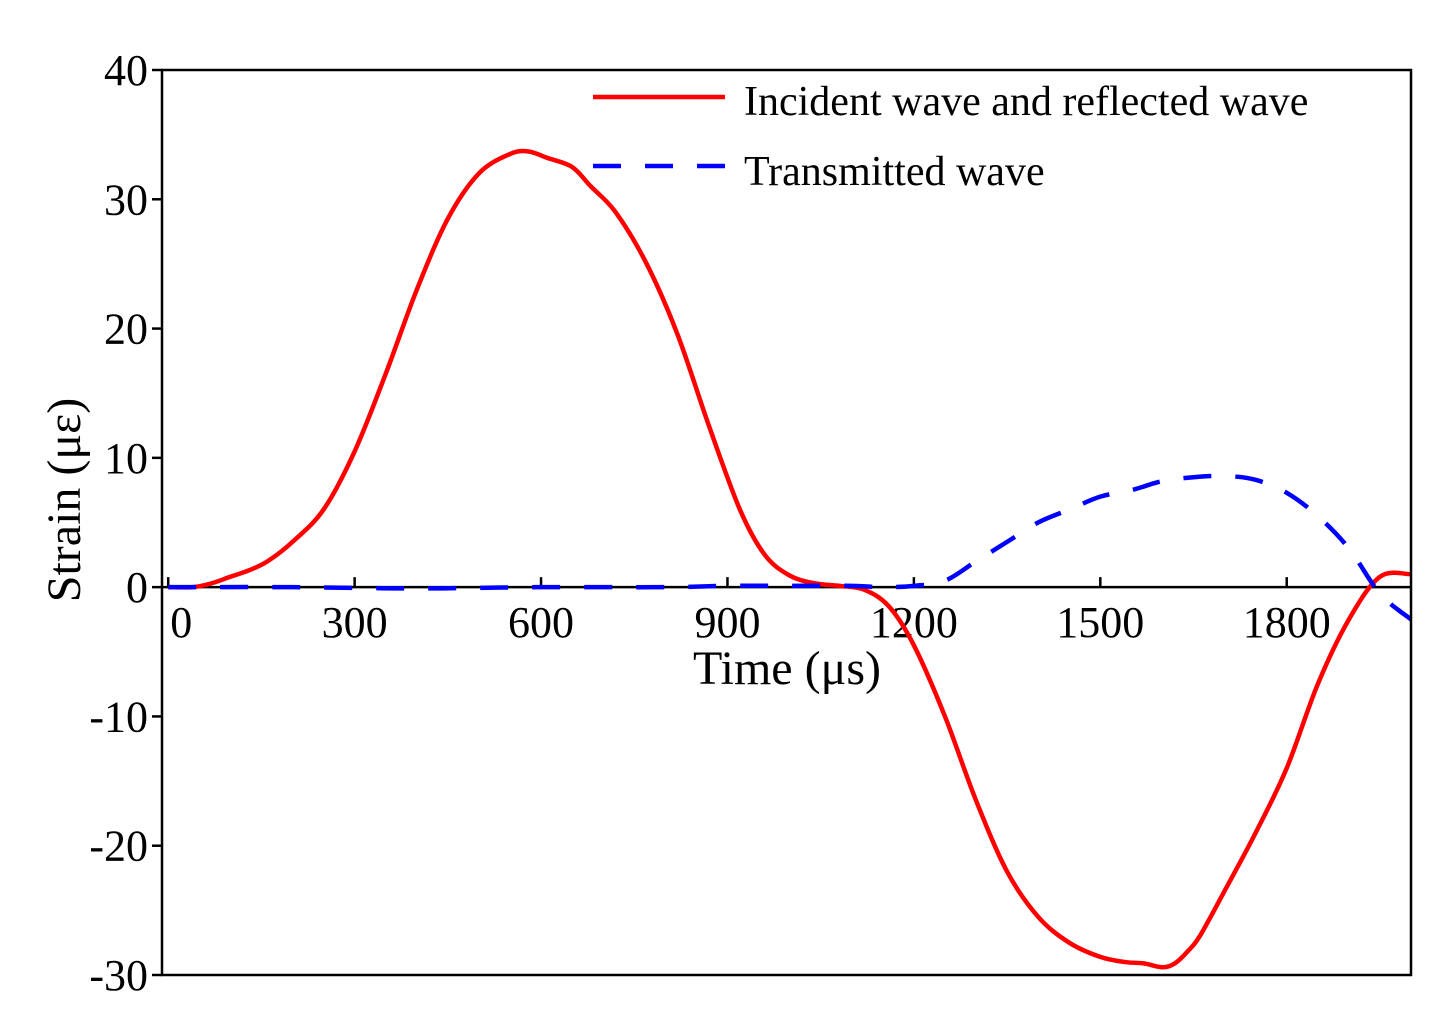  What do you see at coordinates (894, 172) in the screenshot?
I see `legend-label-transmitted-wave: Transmitted wave` at bounding box center [894, 172].